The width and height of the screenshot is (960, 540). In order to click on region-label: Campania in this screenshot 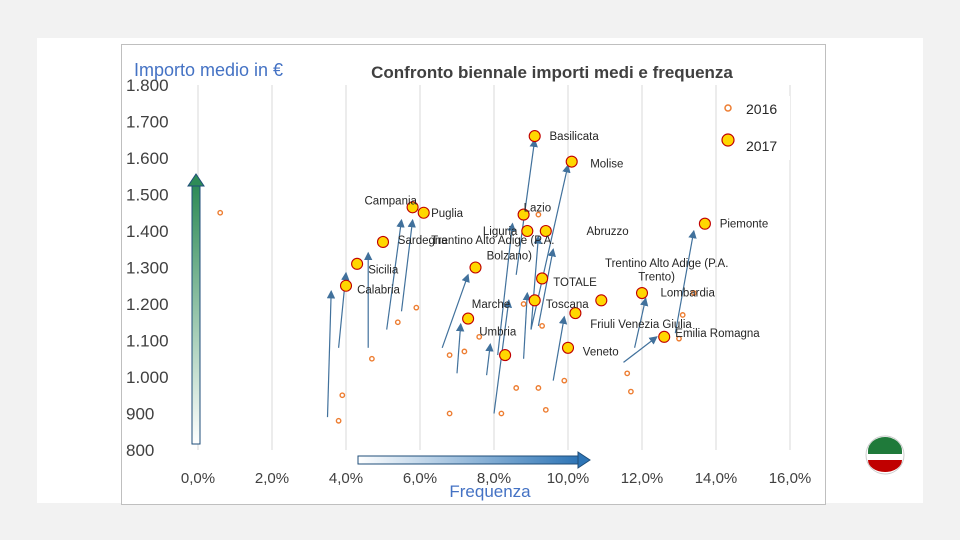, I will do `click(391, 202)`.